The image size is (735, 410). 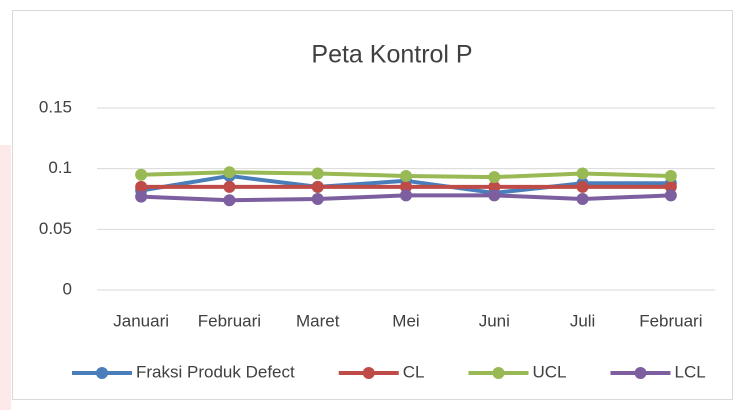 I want to click on side-strip, so click(x=5, y=277).